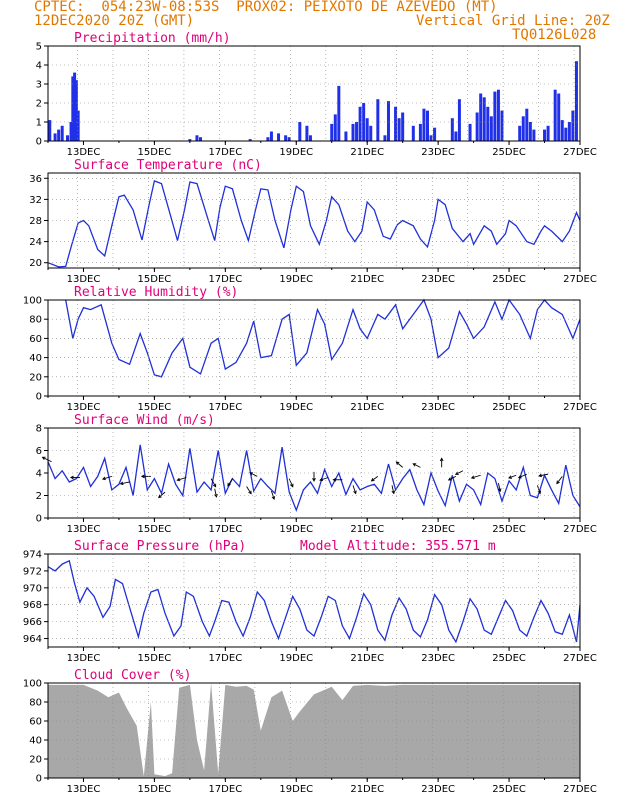  I want to click on y-tick-label: 8, so click(39, 429).